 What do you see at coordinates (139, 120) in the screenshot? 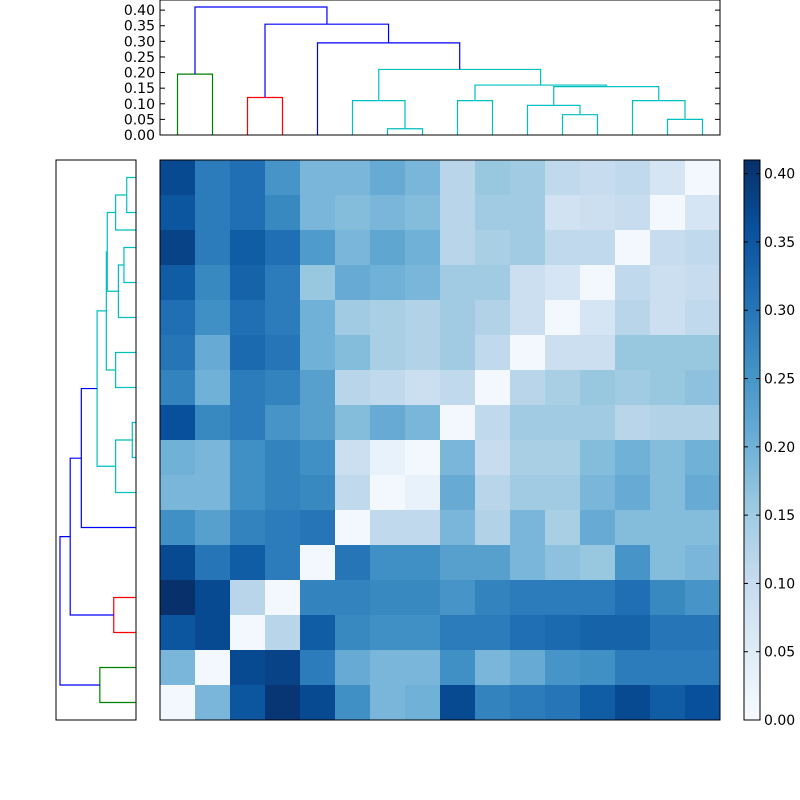
I see `top-dendrogram-tick-label: 0.05` at bounding box center [139, 120].